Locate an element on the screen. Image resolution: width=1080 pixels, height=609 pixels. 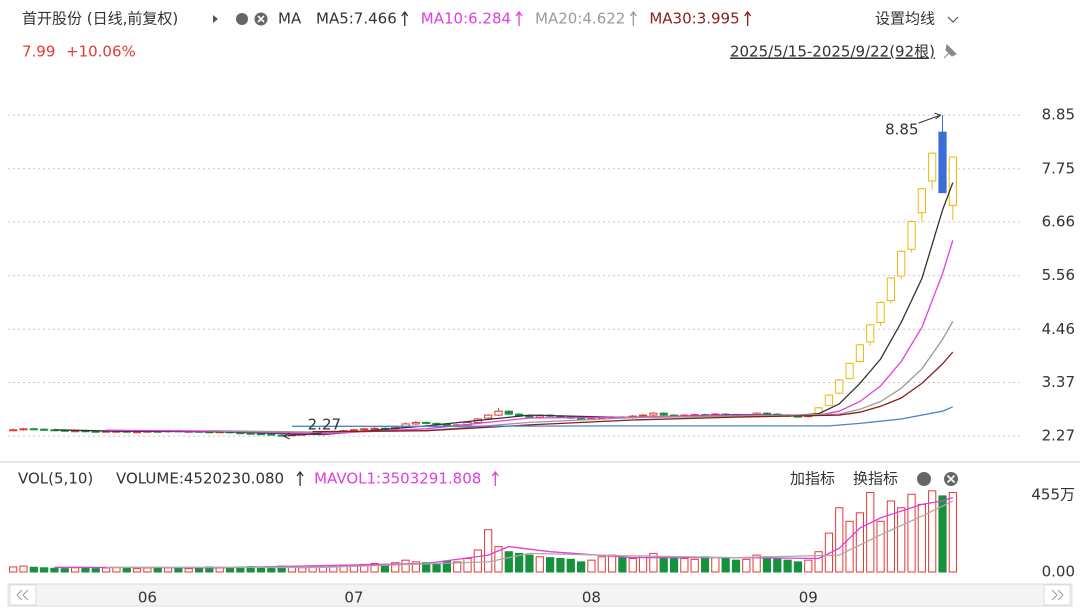
date-range: 2025/5/15-2025/9/22(92根) is located at coordinates (832, 52).